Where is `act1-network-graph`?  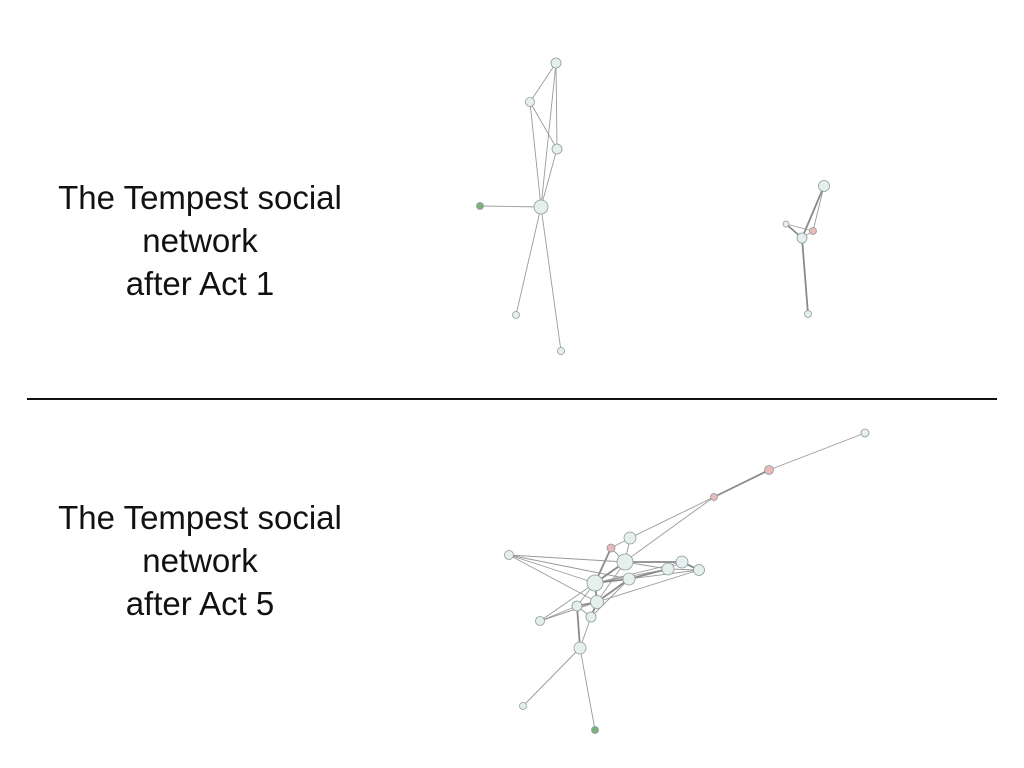 act1-network-graph is located at coordinates (653, 206).